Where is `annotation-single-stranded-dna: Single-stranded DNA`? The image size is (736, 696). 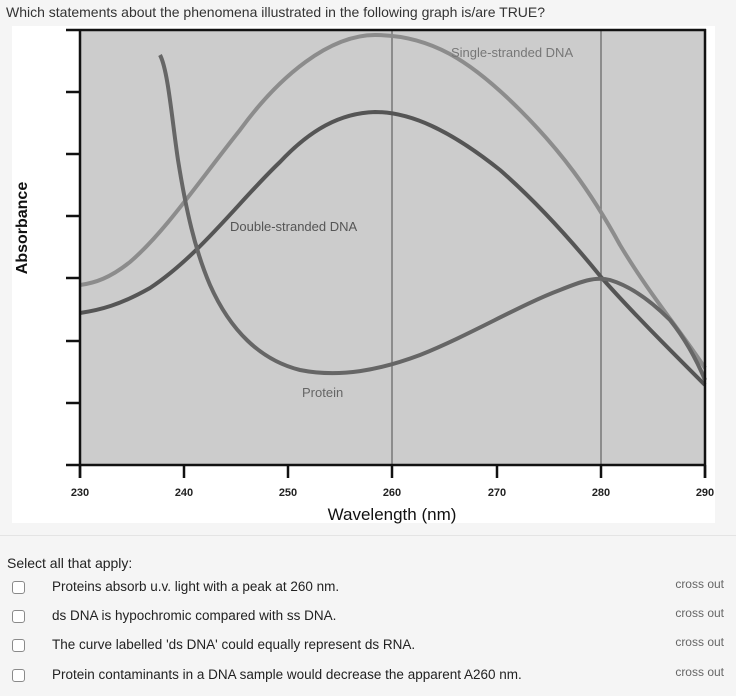 annotation-single-stranded-dna: Single-stranded DNA is located at coordinates (512, 52).